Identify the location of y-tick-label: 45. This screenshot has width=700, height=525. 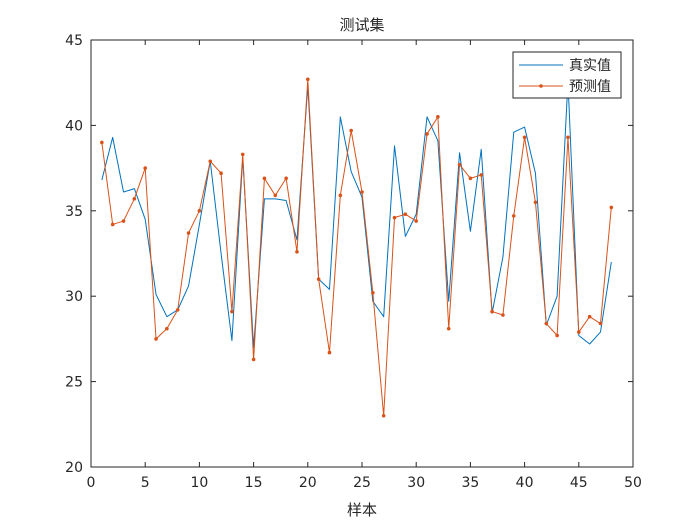
(74, 41).